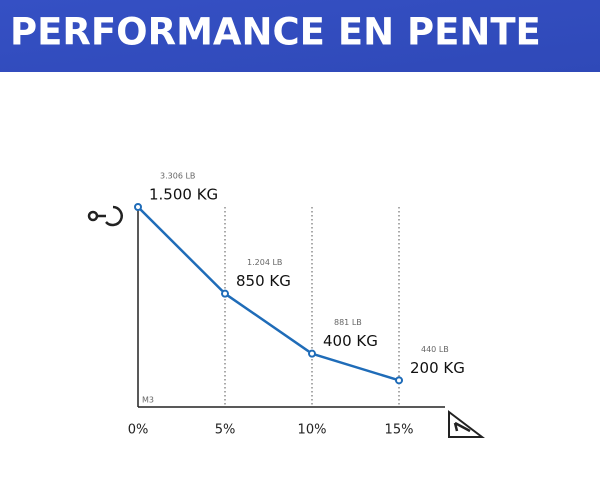  Describe the element at coordinates (312, 430) in the screenshot. I see `x-tick-label: 10%` at that location.